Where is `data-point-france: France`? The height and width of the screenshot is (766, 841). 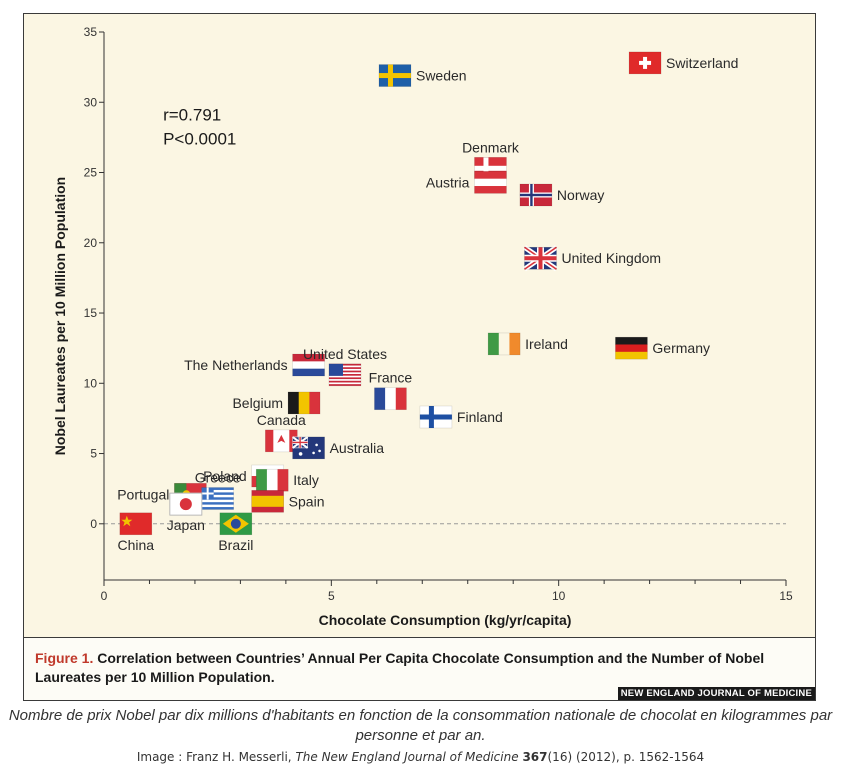
data-point-france: France is located at coordinates (391, 390).